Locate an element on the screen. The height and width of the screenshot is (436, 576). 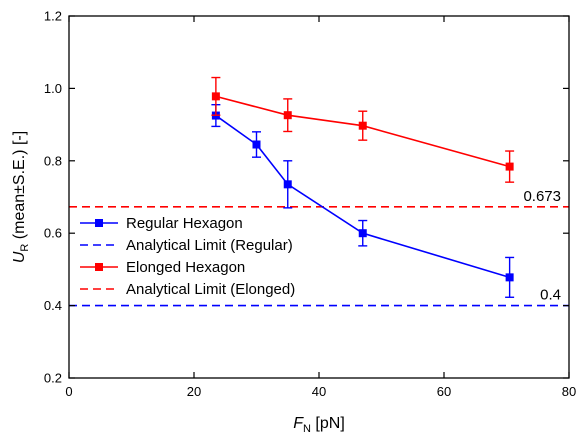
x-axis-label-unit: [pN] is located at coordinates (328, 423).